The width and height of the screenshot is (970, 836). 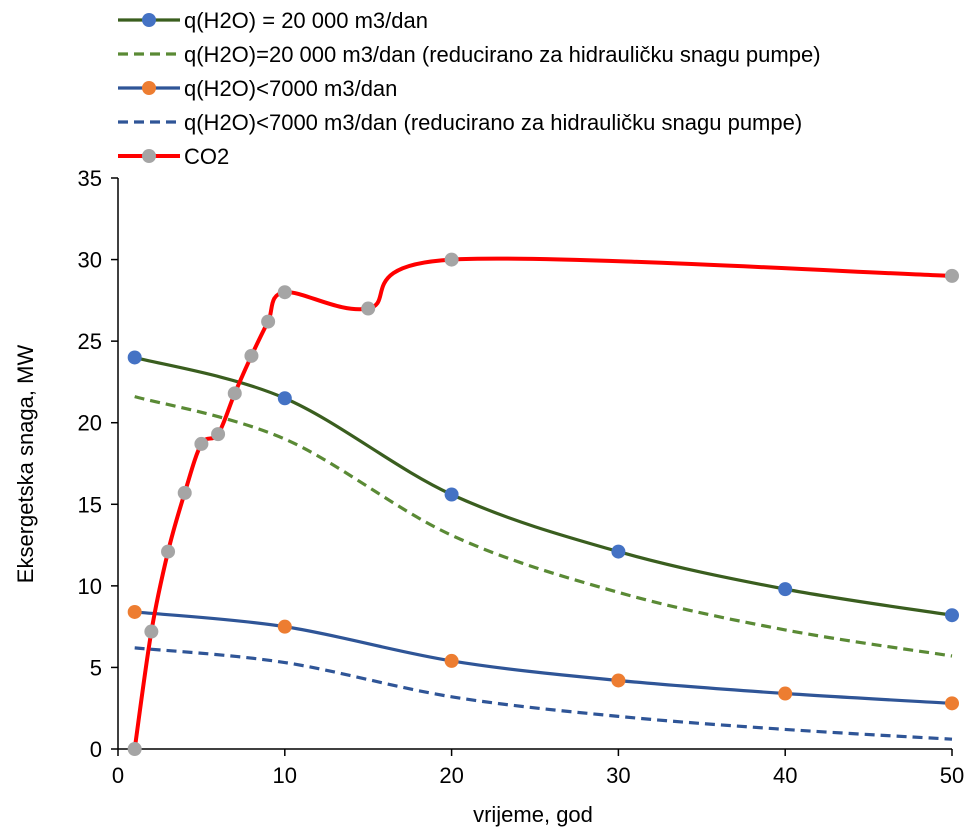 I want to click on y-tick-label: 30, so click(x=90, y=260).